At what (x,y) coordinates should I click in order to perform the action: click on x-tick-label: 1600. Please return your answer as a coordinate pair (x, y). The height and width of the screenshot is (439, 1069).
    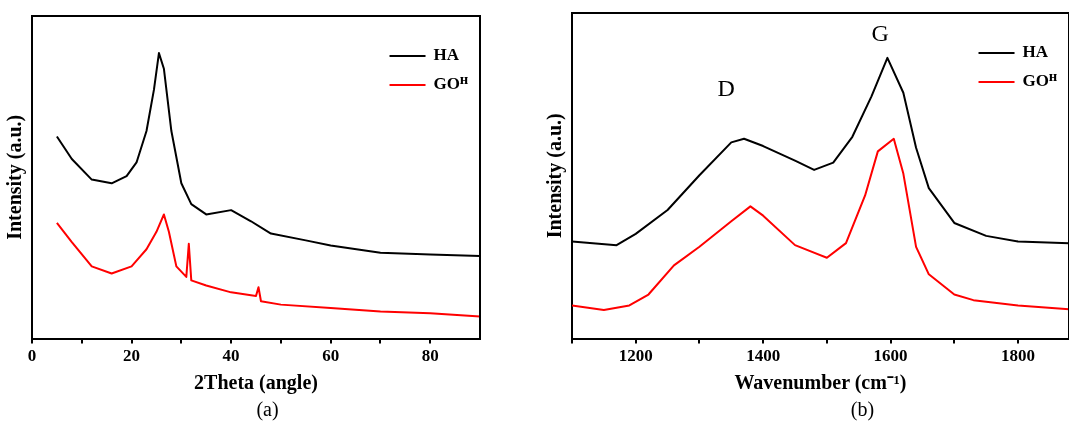
    Looking at the image, I should click on (890, 356).